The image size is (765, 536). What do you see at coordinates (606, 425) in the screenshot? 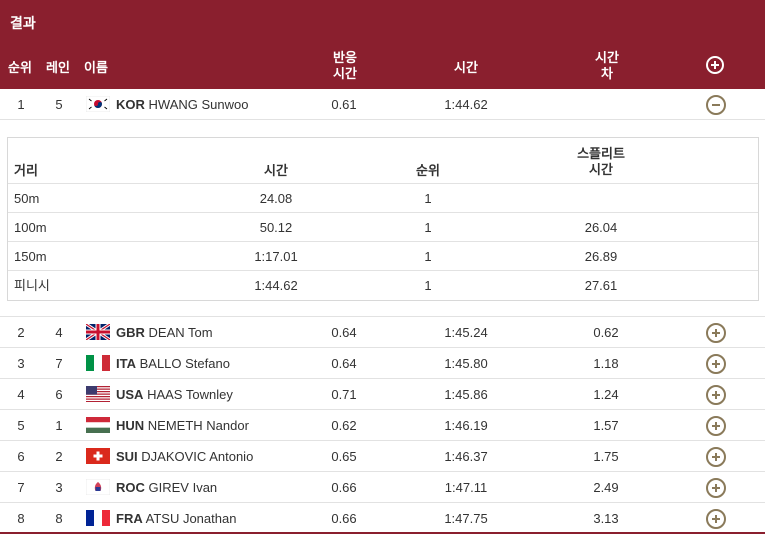
I see `diff-cell: 1.57` at bounding box center [606, 425].